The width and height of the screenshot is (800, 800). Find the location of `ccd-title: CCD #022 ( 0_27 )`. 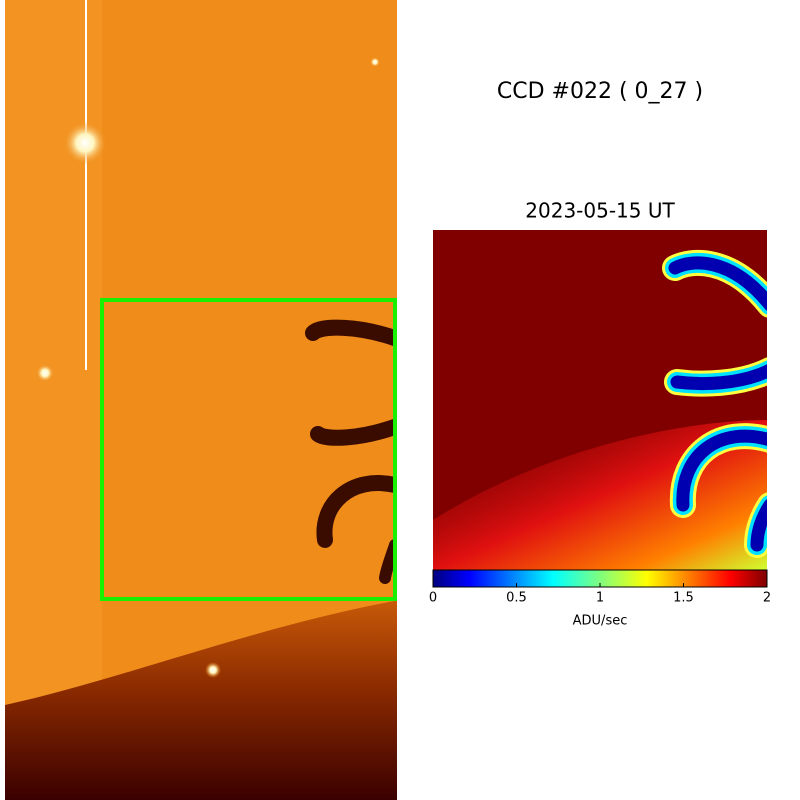

ccd-title: CCD #022 ( 0_27 ) is located at coordinates (600, 91).